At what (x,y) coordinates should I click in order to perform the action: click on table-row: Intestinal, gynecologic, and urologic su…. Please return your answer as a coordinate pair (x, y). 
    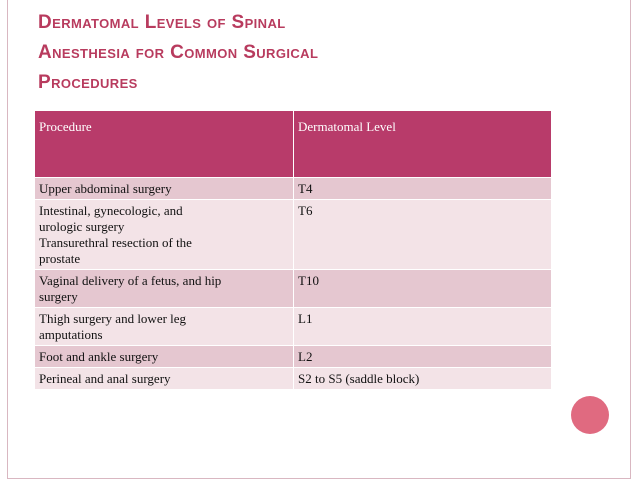
    Looking at the image, I should click on (293, 234).